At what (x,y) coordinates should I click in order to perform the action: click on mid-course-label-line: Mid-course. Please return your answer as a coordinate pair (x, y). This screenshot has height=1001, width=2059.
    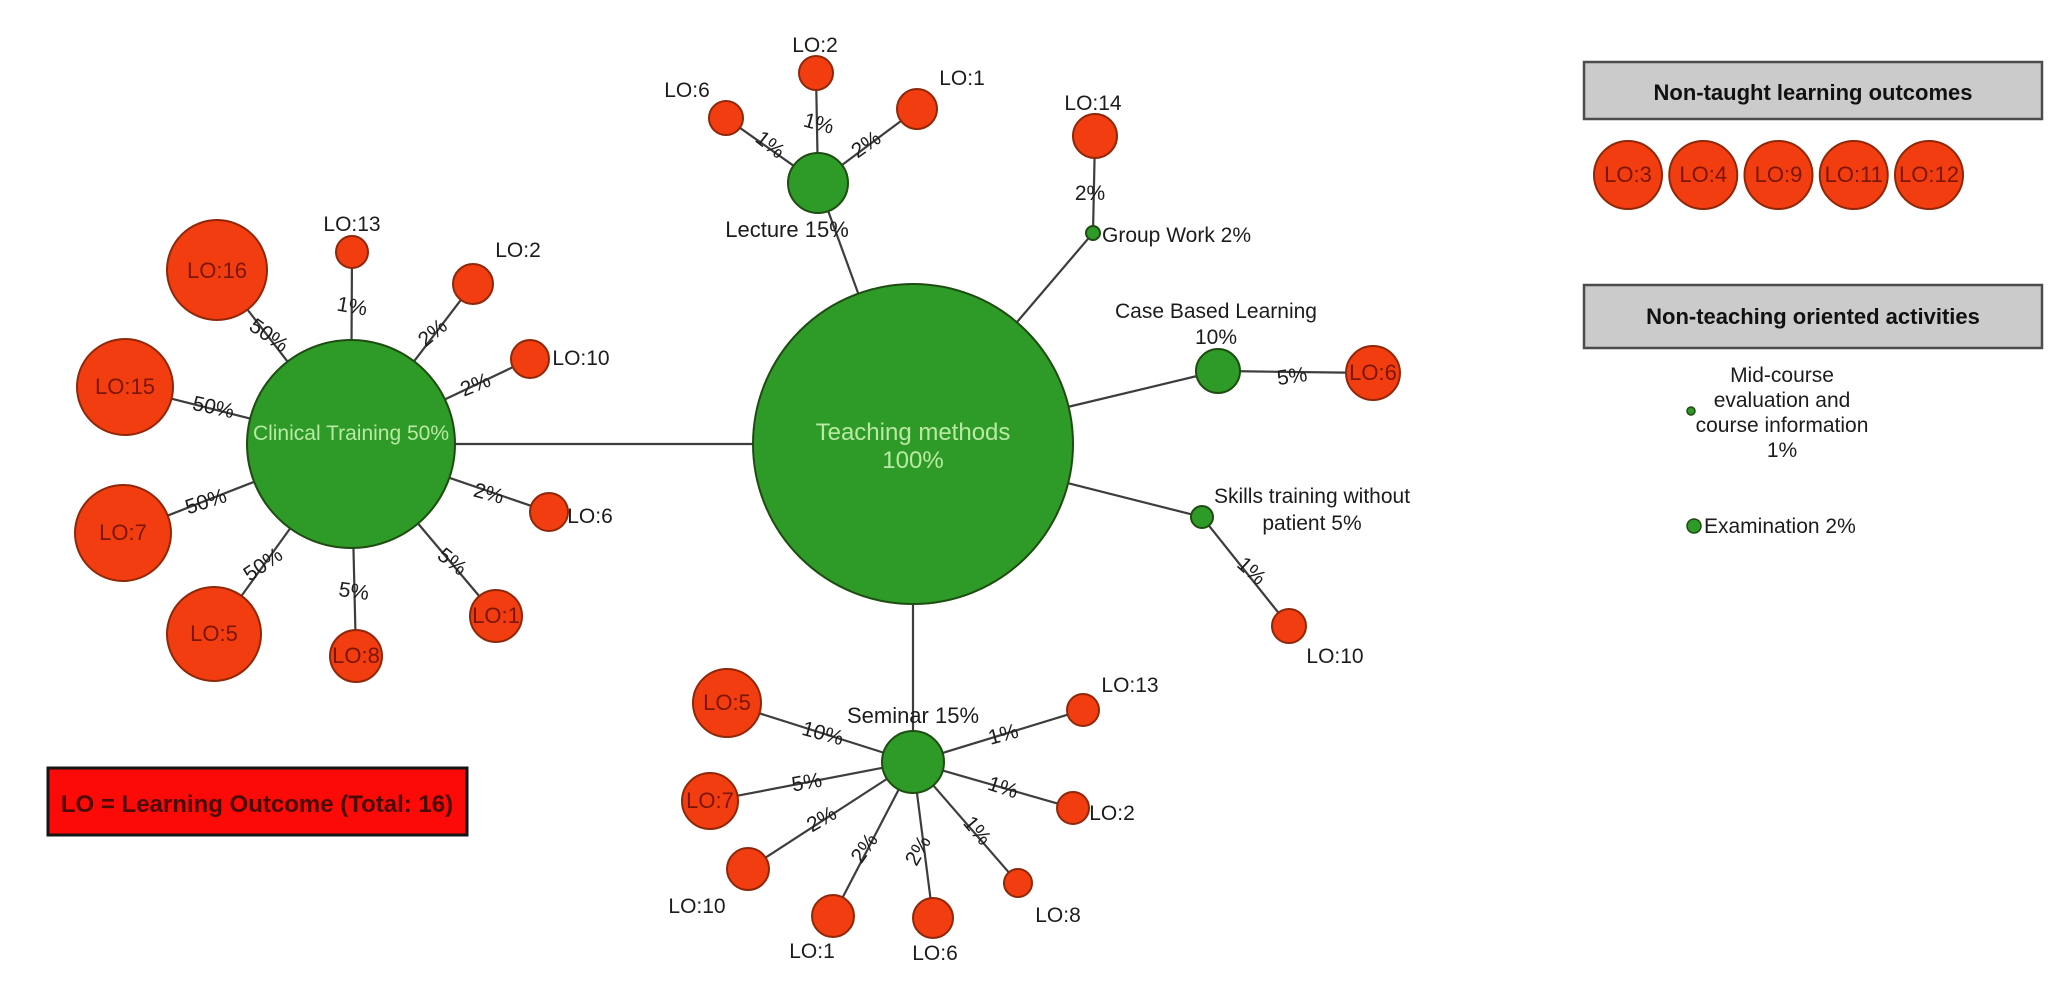
    Looking at the image, I should click on (1782, 375).